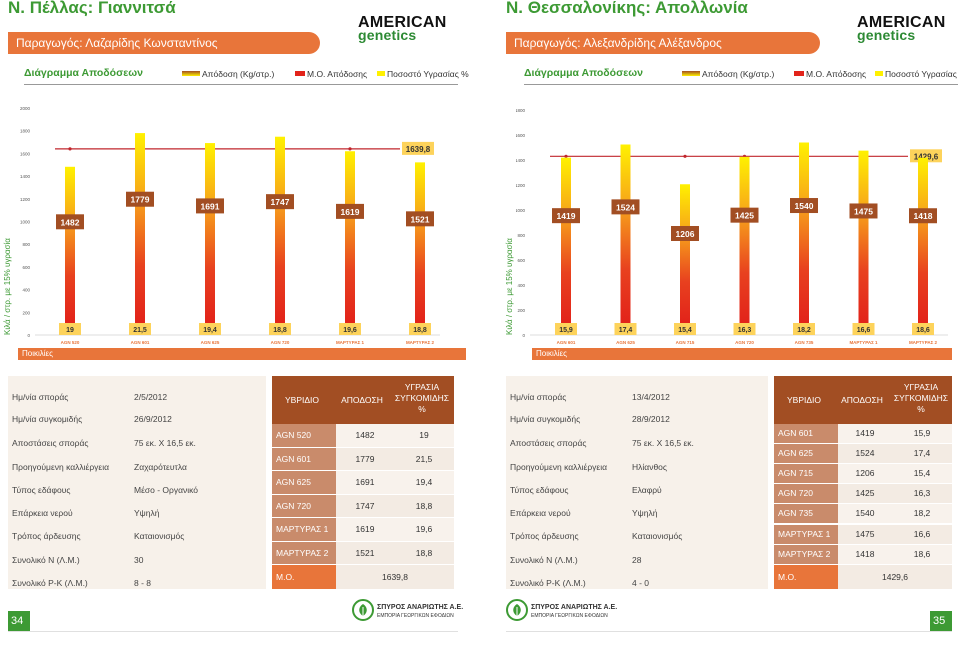  What do you see at coordinates (651, 419) in the screenshot?
I see `info-value: 28/9/2012` at bounding box center [651, 419].